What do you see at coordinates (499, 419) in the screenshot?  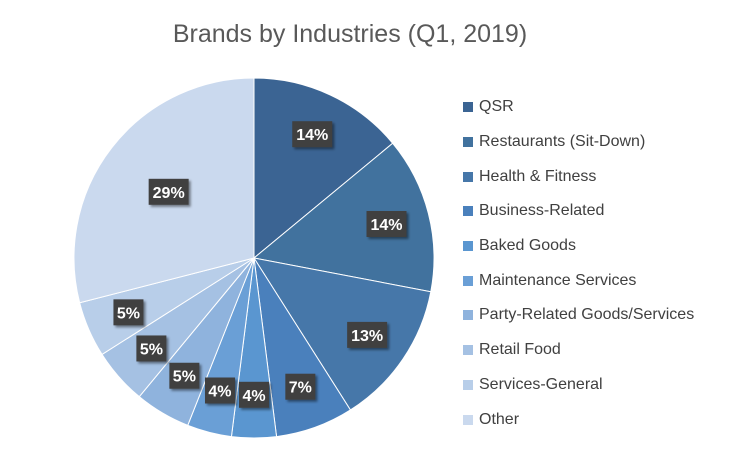 I see `legend-label: Other` at bounding box center [499, 419].